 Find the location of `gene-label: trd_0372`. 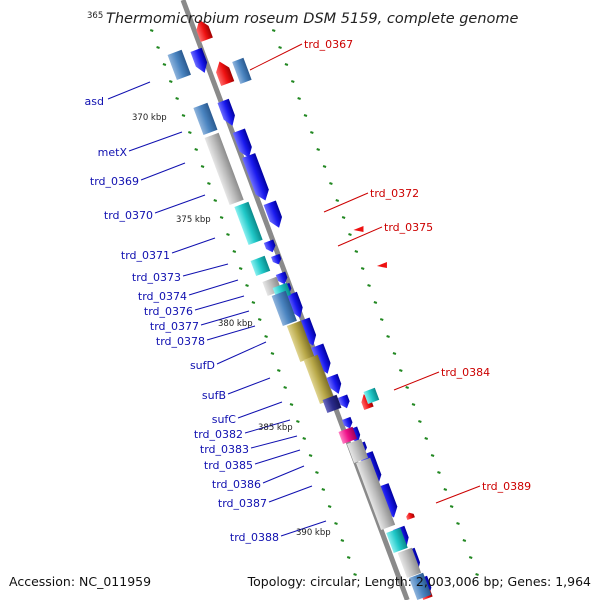

gene-label: trd_0372 is located at coordinates (394, 193).